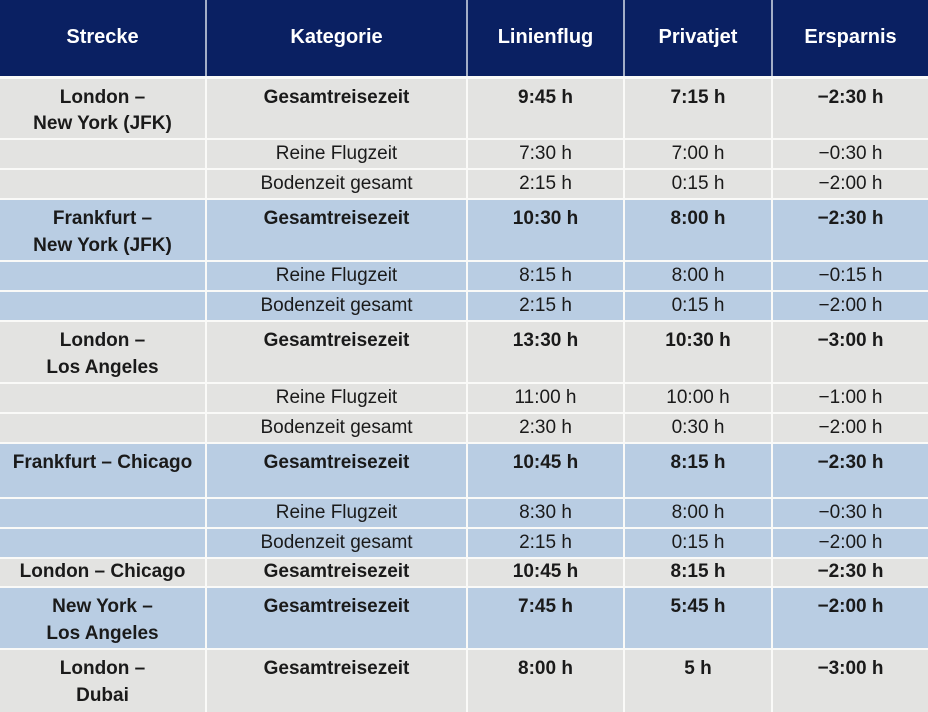 This screenshot has height=712, width=928. Describe the element at coordinates (698, 429) in the screenshot. I see `privatjet-cell: 0:30 h` at that location.